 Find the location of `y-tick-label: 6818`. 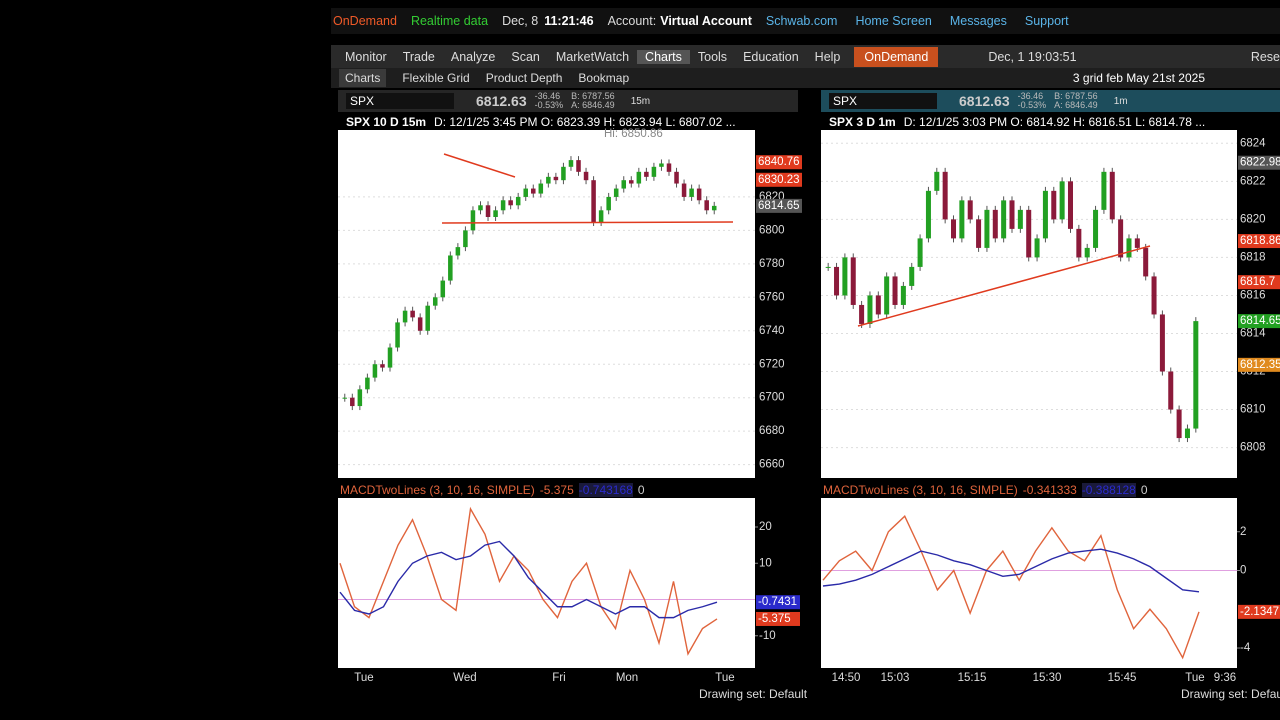

y-tick-label: 6818 is located at coordinates (1253, 257).